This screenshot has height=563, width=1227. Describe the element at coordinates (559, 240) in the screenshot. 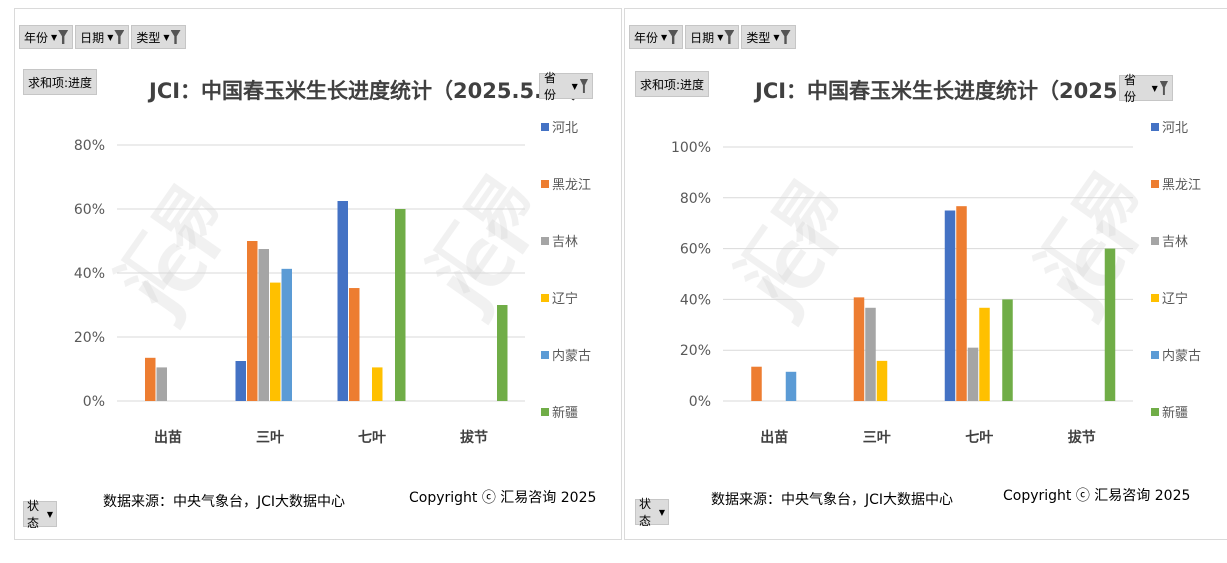

I see `legend-item: 吉林` at that location.